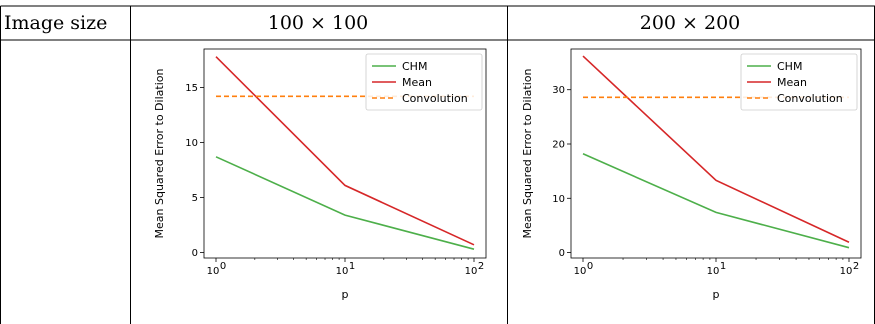 Image resolution: width=875 pixels, height=324 pixels. What do you see at coordinates (55, 23) in the screenshot?
I see `header-image-size: Image size` at bounding box center [55, 23].